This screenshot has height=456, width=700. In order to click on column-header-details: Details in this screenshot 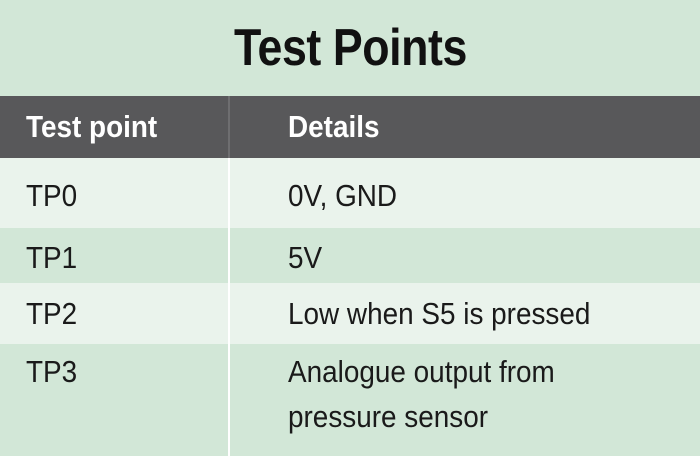, I will do `click(334, 126)`.